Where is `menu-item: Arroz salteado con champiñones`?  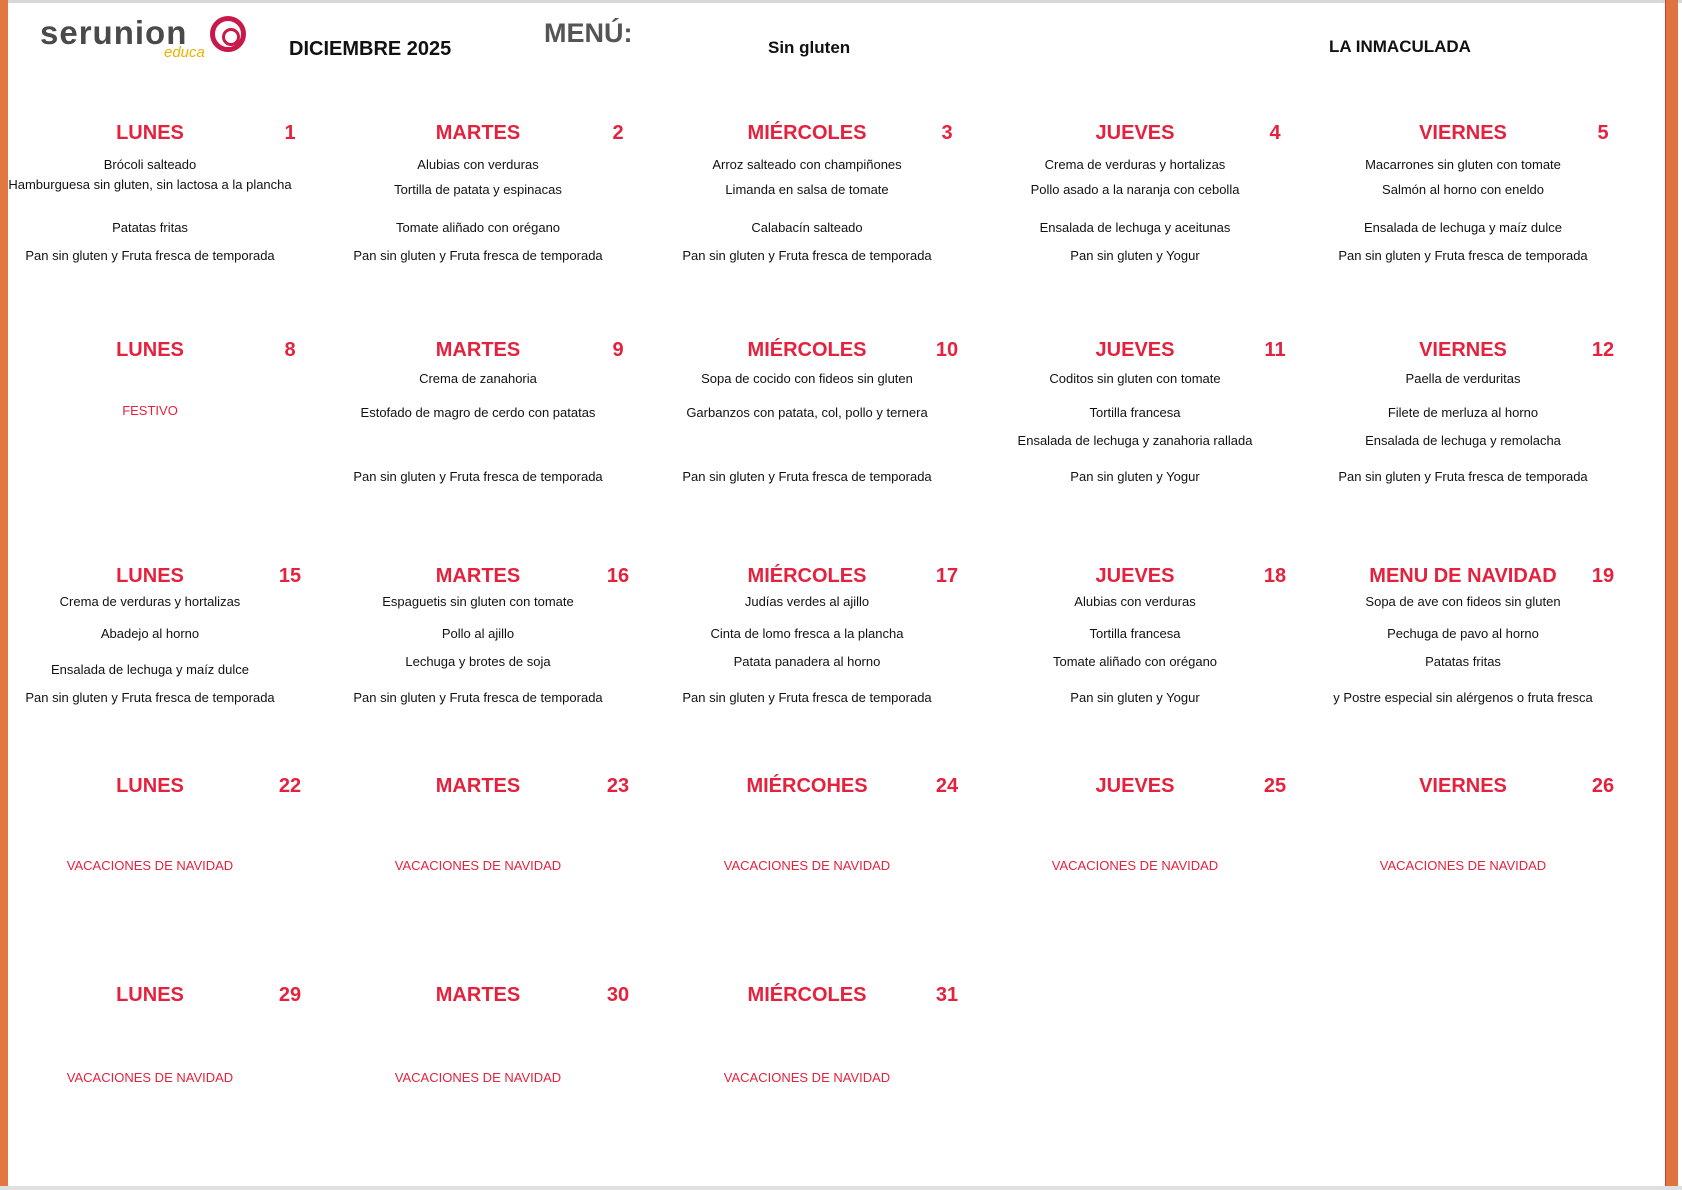
menu-item: Arroz salteado con champiñones is located at coordinates (807, 164).